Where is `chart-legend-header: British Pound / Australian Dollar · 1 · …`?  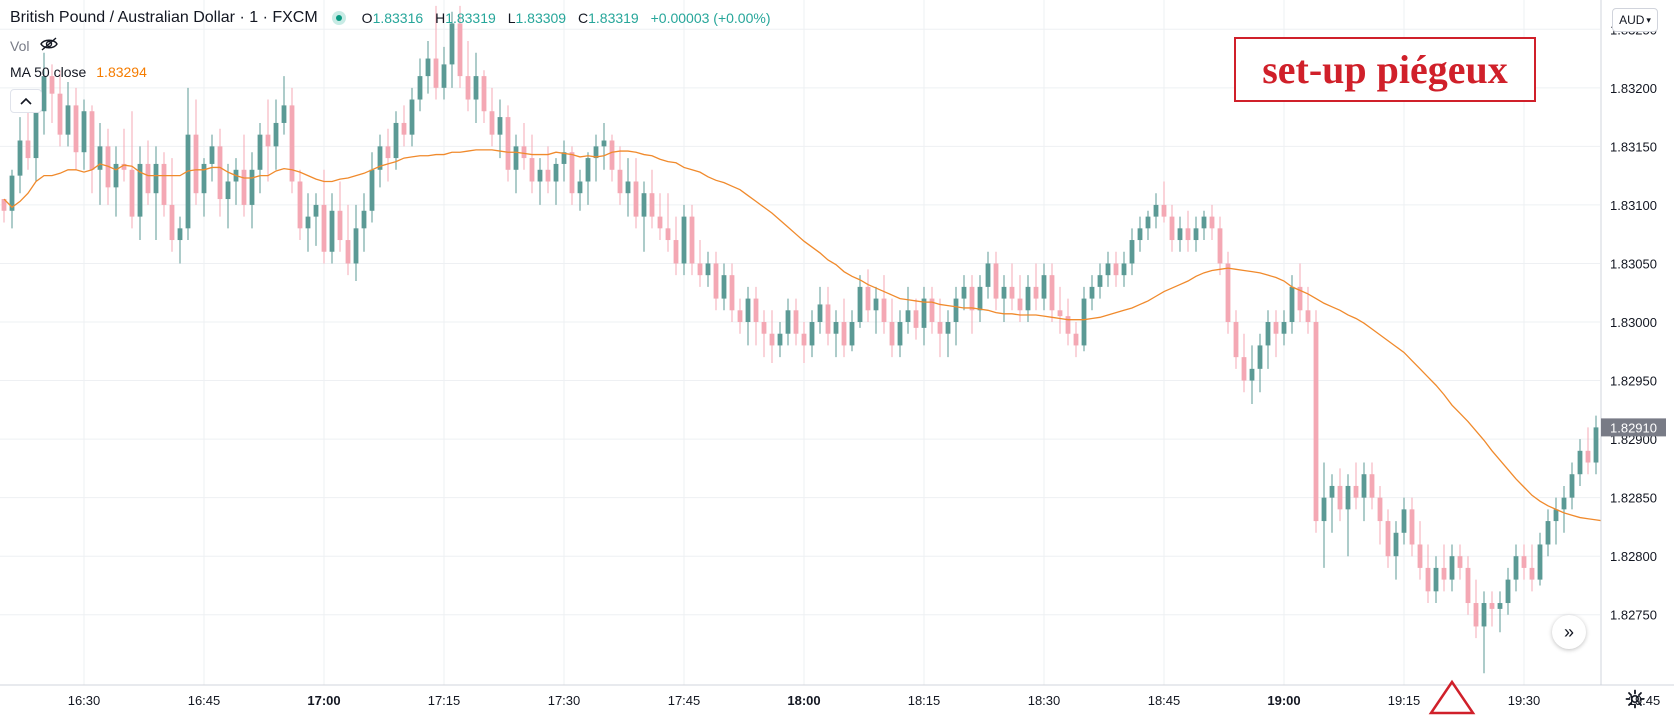
chart-legend-header: British Pound / Australian Dollar · 1 · … is located at coordinates (390, 18).